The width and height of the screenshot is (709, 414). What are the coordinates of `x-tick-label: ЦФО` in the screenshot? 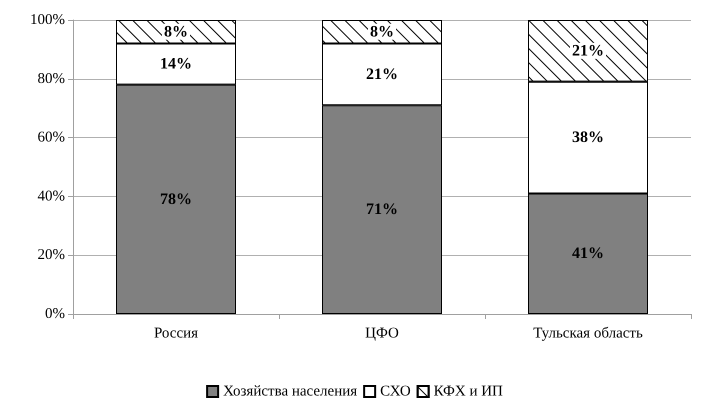 It's located at (382, 334).